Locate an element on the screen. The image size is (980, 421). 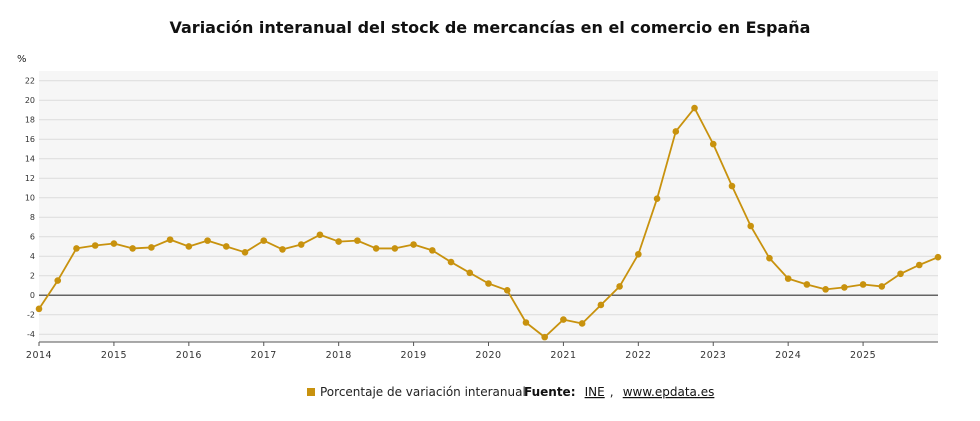
legend: Porcentaje de variación interanual is located at coordinates (416, 392).